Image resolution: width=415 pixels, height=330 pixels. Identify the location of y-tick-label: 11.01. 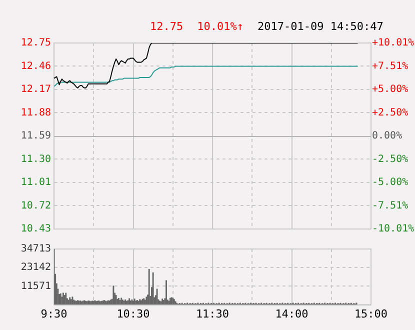
(35, 182).